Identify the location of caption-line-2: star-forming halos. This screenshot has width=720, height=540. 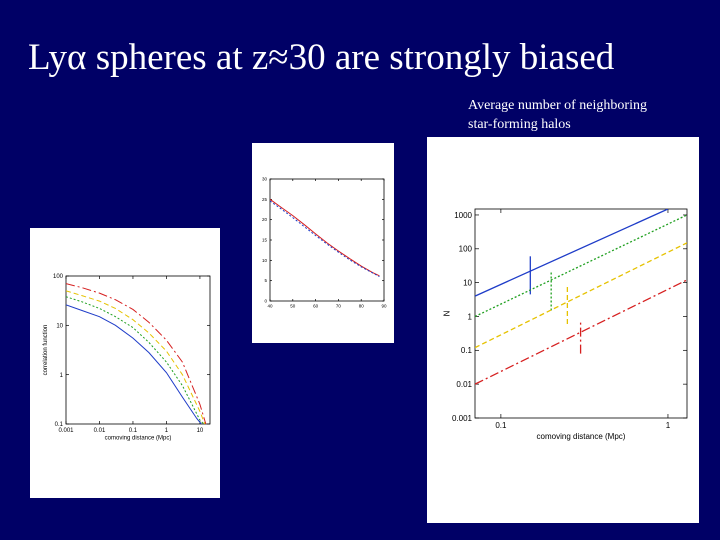
(519, 124).